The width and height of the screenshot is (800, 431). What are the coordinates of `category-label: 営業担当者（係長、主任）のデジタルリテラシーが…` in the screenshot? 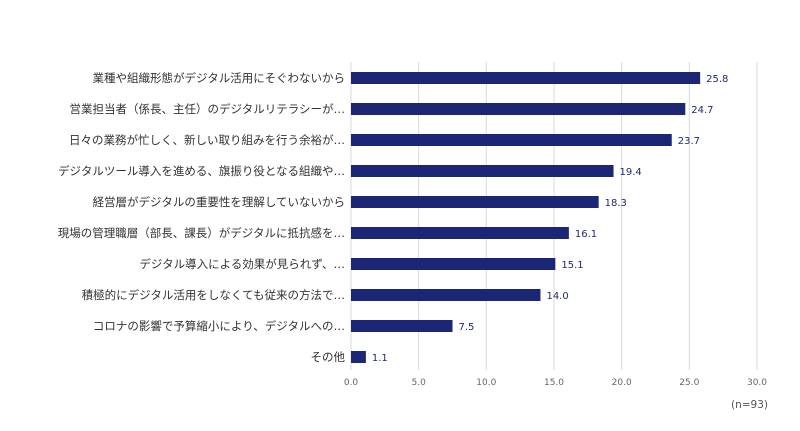 It's located at (207, 109).